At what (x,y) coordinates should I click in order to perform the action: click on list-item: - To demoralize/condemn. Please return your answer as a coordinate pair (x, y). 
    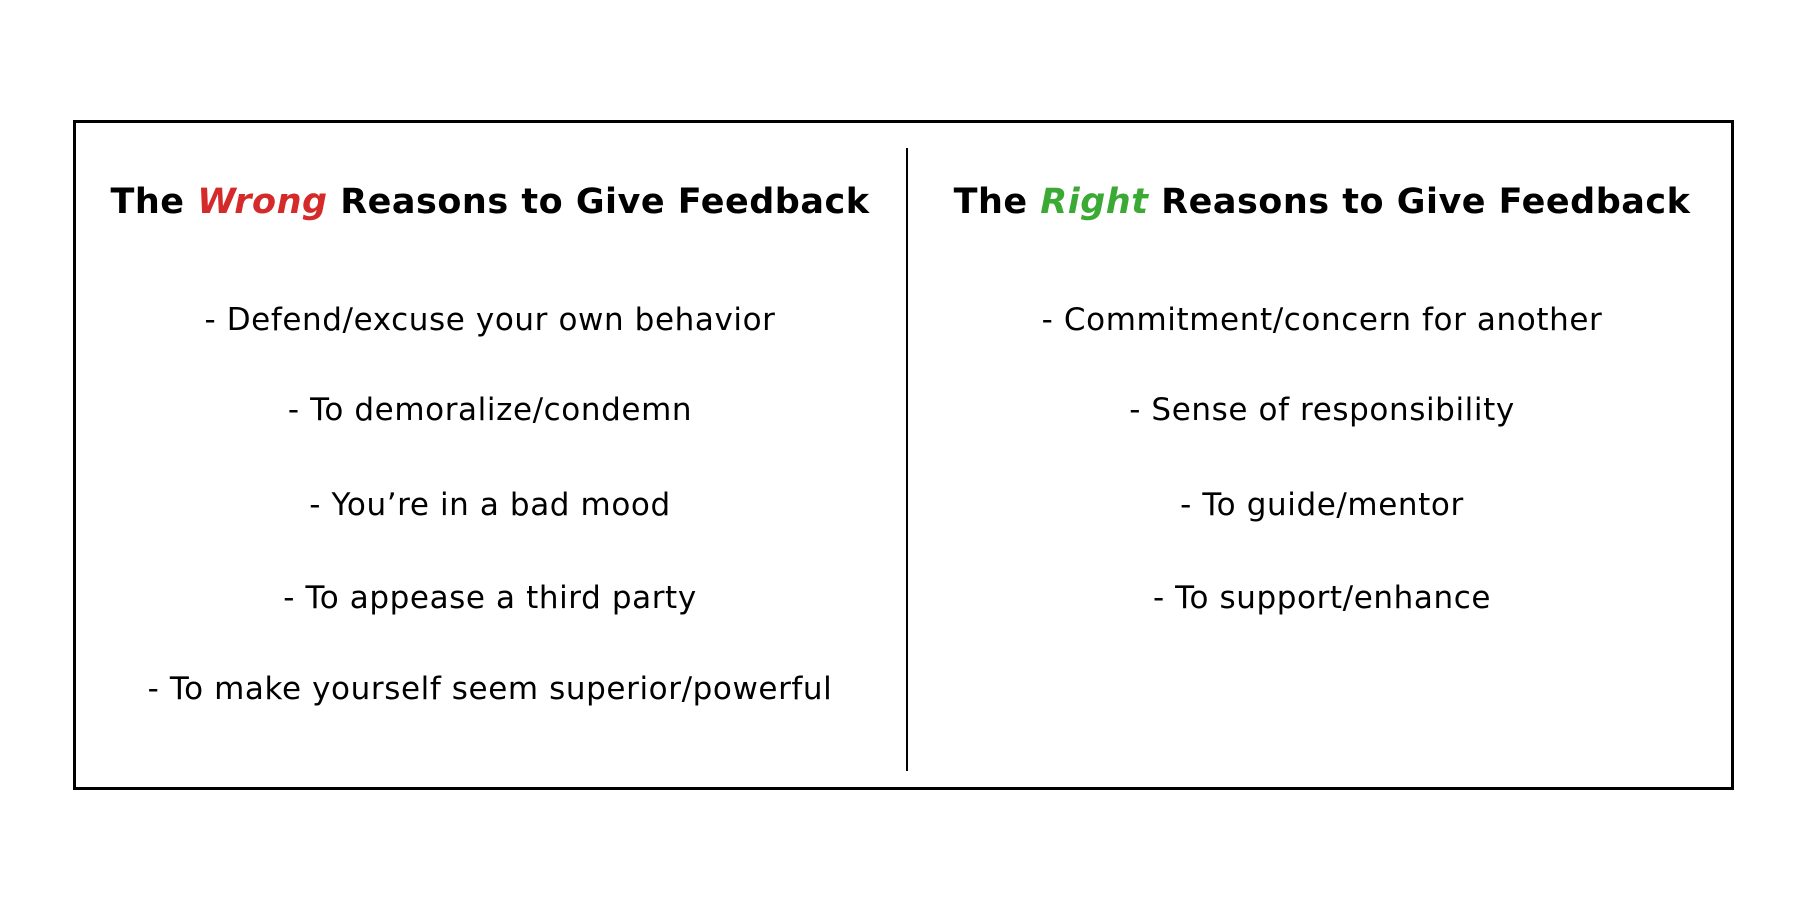
    Looking at the image, I should click on (490, 410).